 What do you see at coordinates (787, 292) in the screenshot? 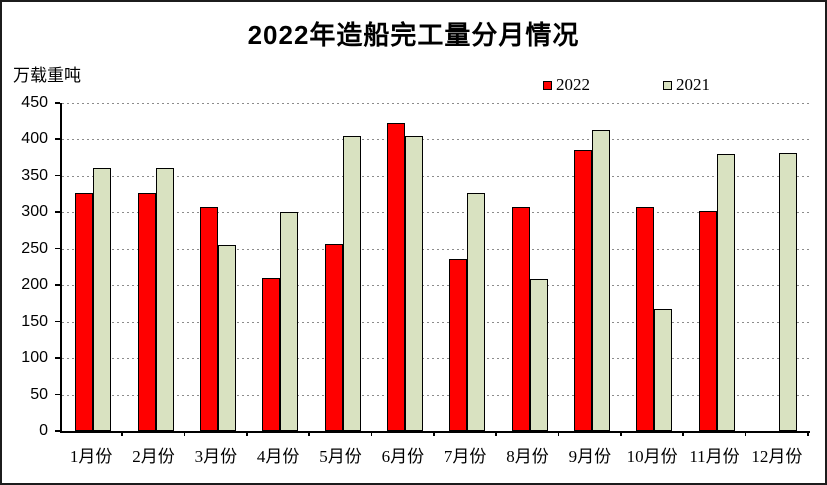
I see `bar-2021-12月份` at bounding box center [787, 292].